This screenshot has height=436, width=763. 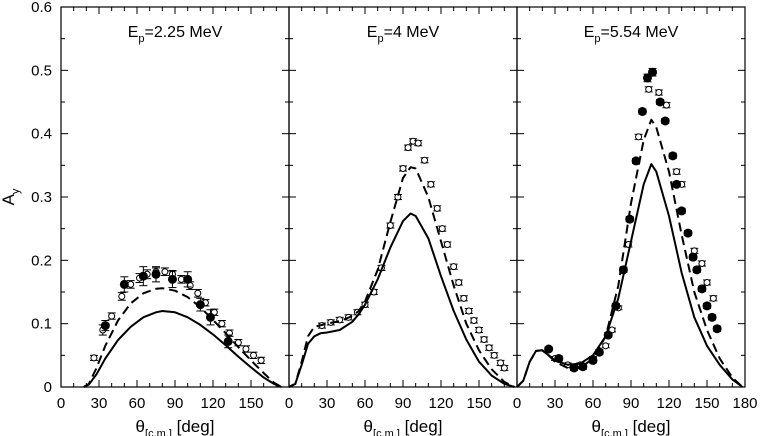 I want to click on panel-title: Ep=4 MeV, so click(x=403, y=34).